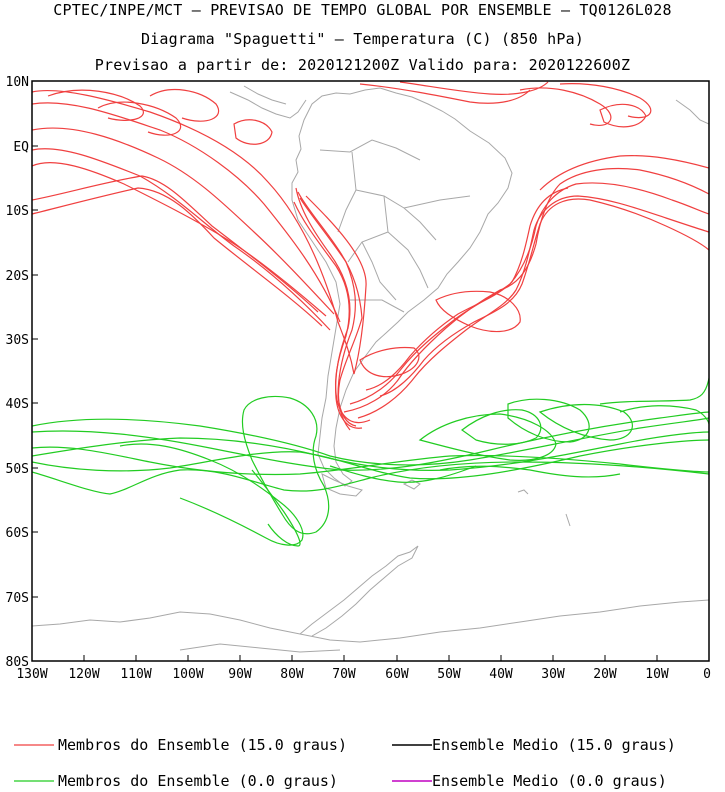 The image size is (725, 792). What do you see at coordinates (17, 276) in the screenshot?
I see `y-tick-label: 20S` at bounding box center [17, 276].